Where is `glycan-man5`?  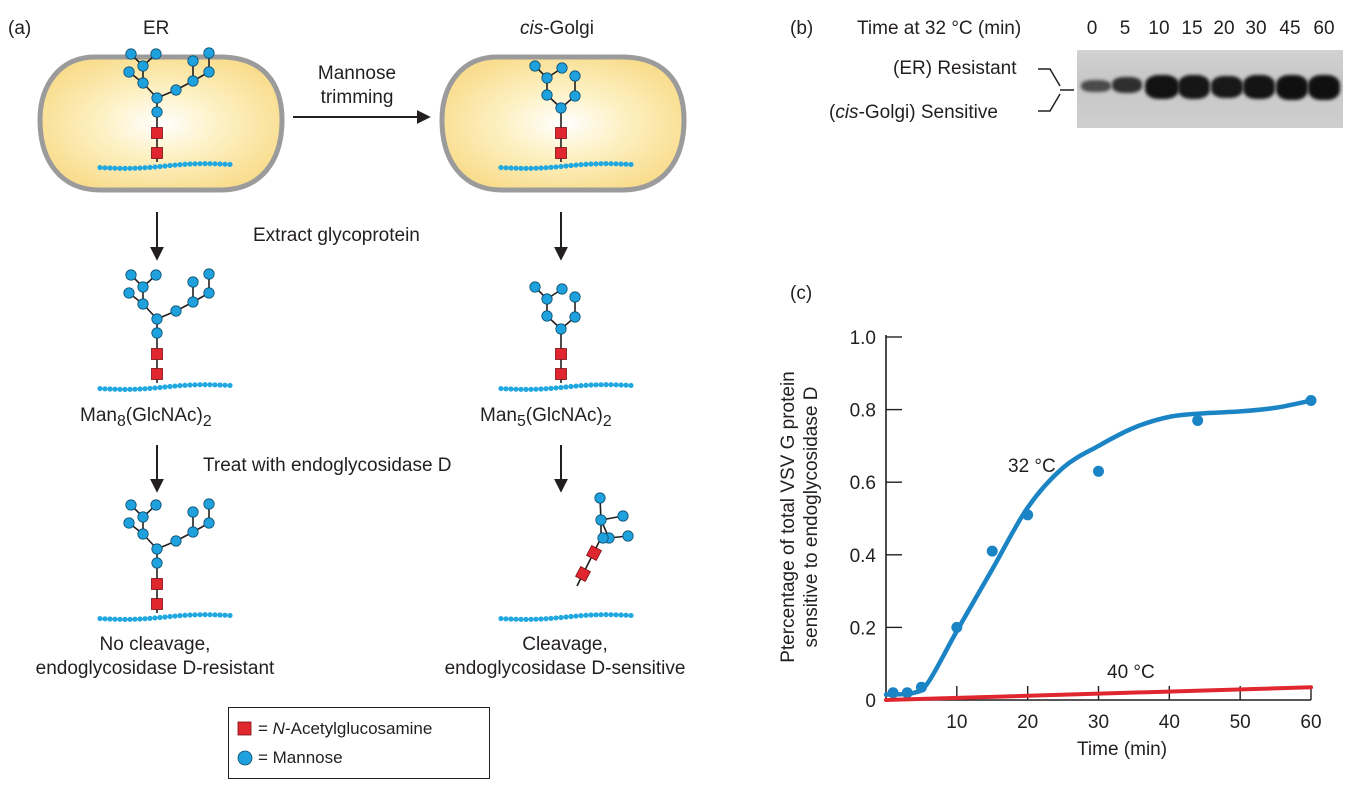 glycan-man5 is located at coordinates (555, 332).